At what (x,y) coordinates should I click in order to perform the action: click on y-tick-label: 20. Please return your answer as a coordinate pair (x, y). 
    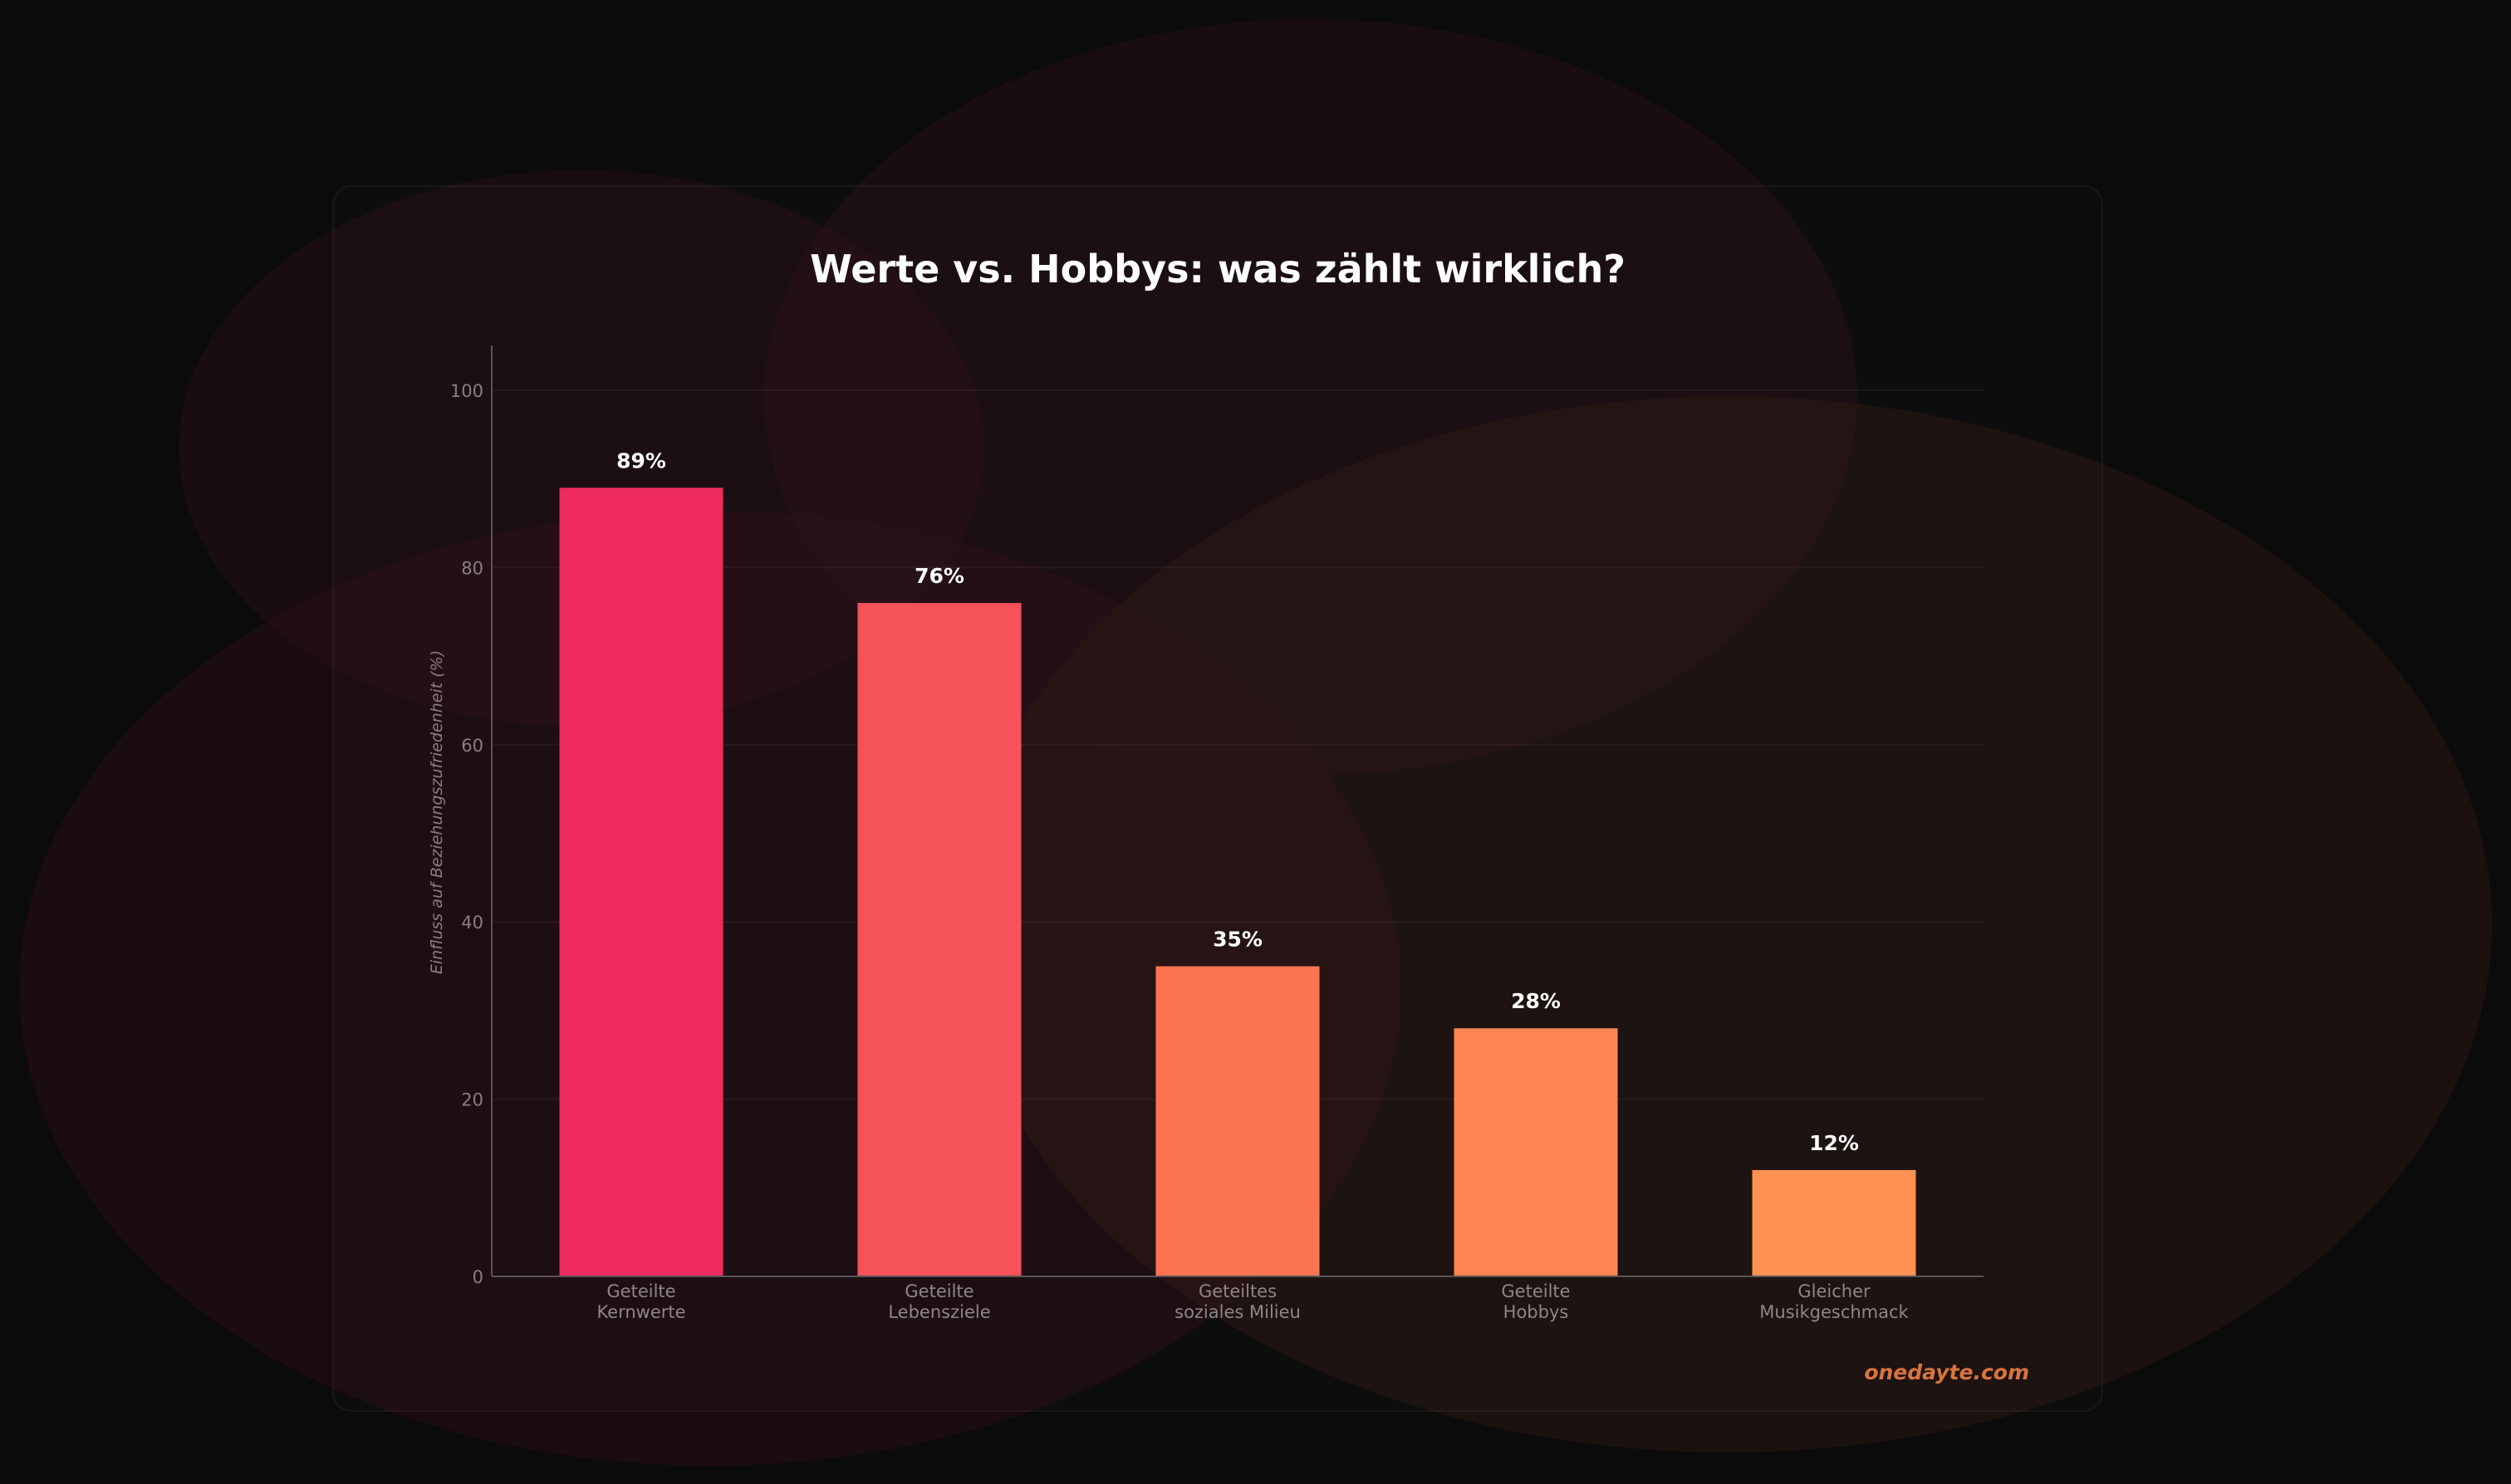
    Looking at the image, I should click on (472, 1100).